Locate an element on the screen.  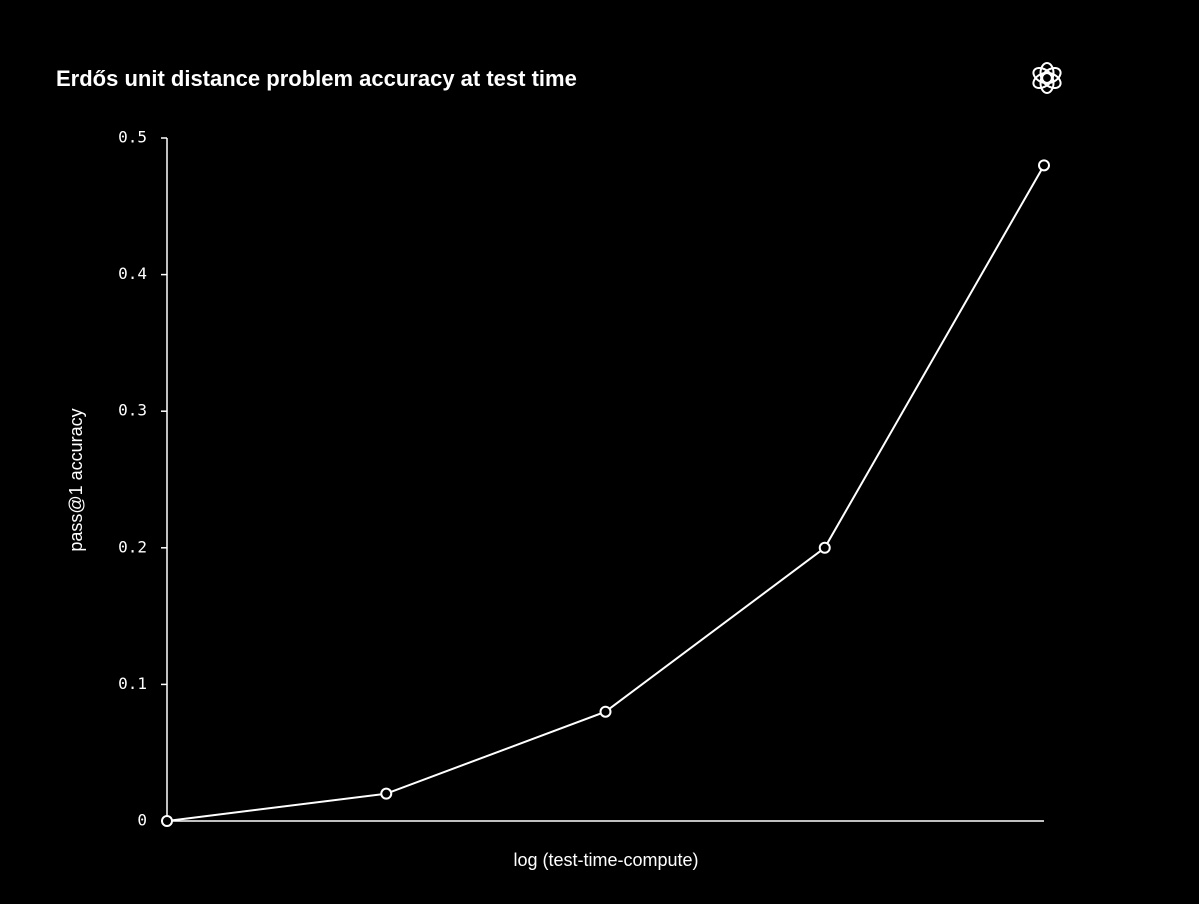
y-tick-label: 0.4 is located at coordinates (132, 273).